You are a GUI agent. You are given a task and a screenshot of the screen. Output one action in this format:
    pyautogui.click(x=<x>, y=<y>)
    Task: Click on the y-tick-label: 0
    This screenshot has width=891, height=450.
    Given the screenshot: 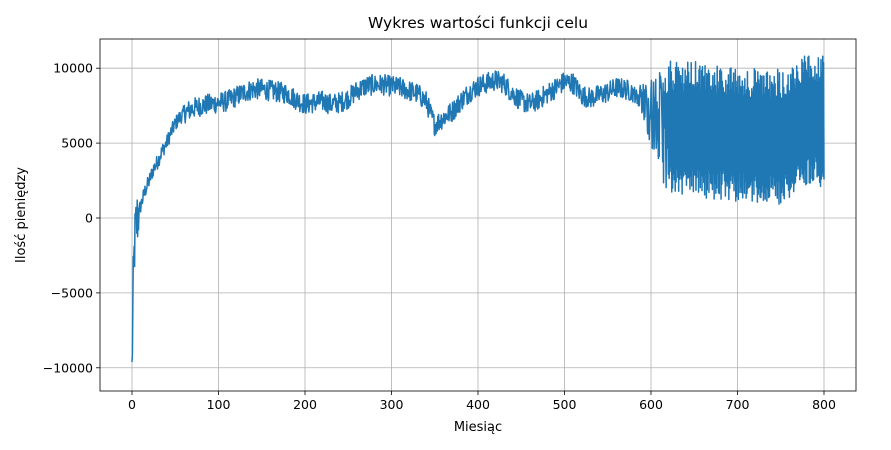 What is the action you would take?
    pyautogui.click(x=89, y=217)
    